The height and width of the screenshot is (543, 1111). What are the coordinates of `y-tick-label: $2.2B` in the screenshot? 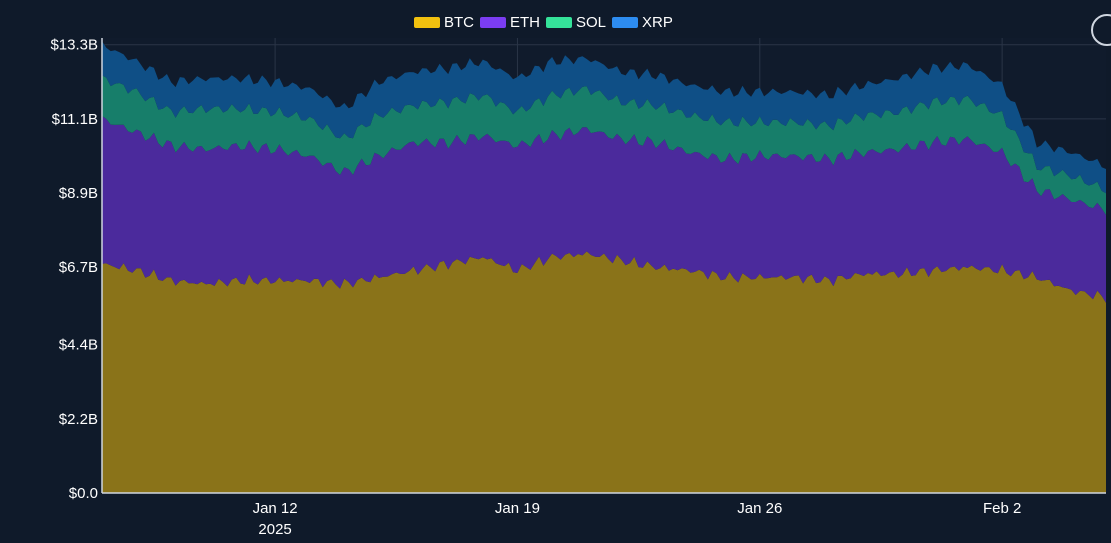 It's located at (78, 419).